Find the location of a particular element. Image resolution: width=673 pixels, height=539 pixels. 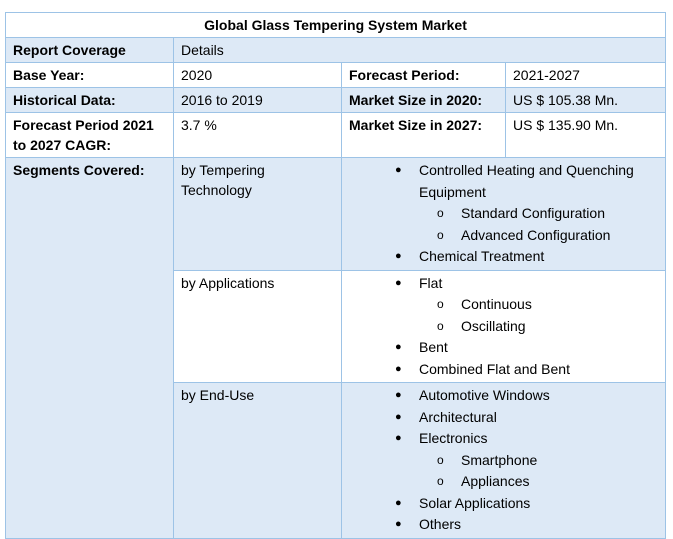

list-item: ● Solar Applications is located at coordinates (503, 504).